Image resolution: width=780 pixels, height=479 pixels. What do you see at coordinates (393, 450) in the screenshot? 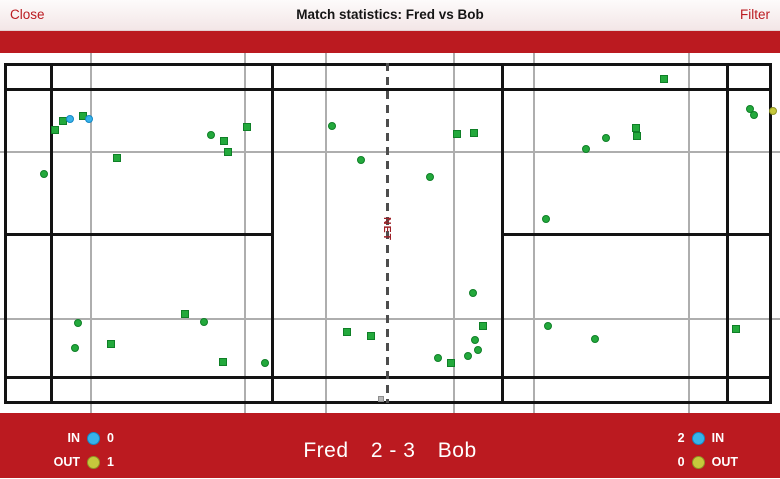
I see `score-value: 2 - 3` at bounding box center [393, 450].